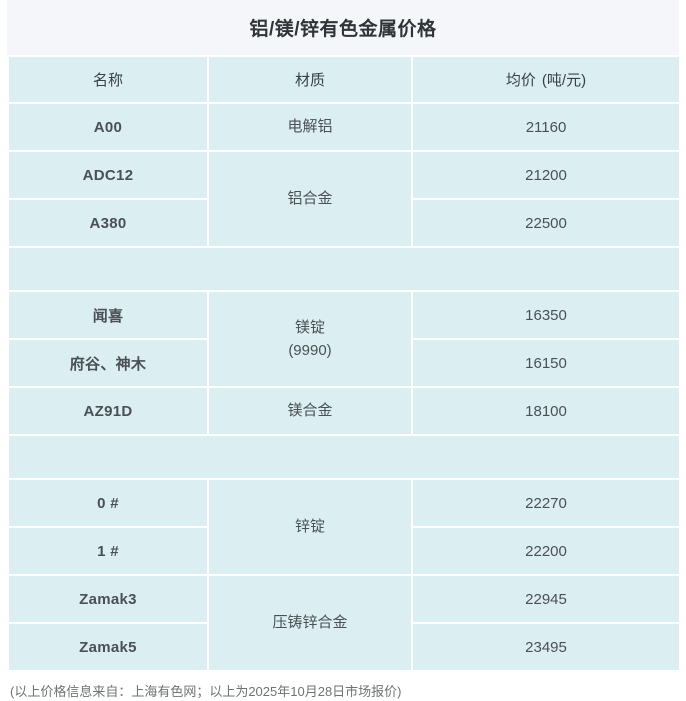 The height and width of the screenshot is (701, 686). What do you see at coordinates (108, 315) in the screenshot?
I see `cell-name: 闻喜` at bounding box center [108, 315].